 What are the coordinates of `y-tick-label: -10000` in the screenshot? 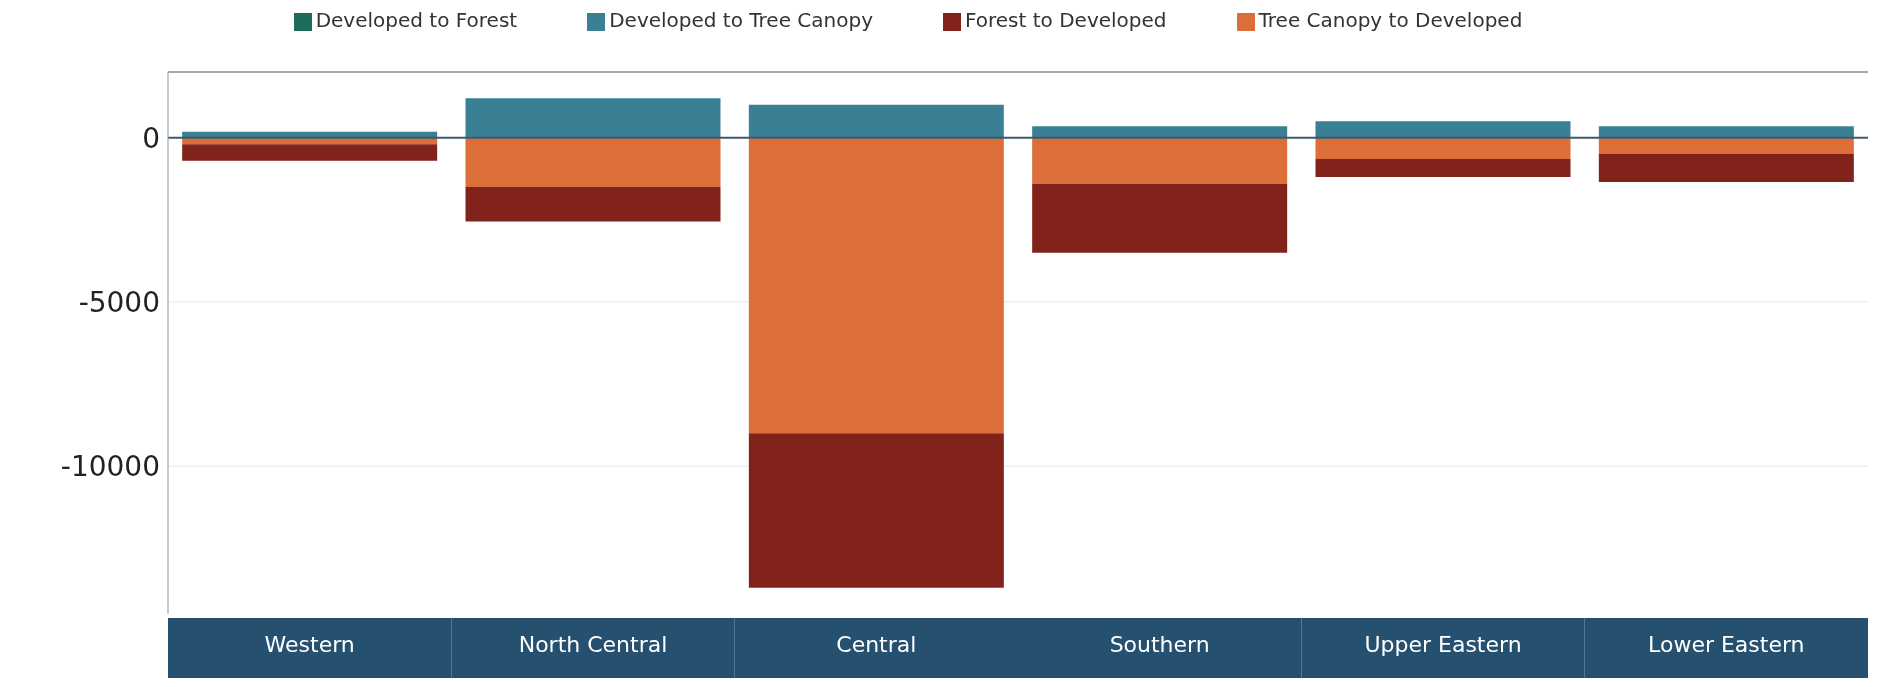 It's located at (110, 467).